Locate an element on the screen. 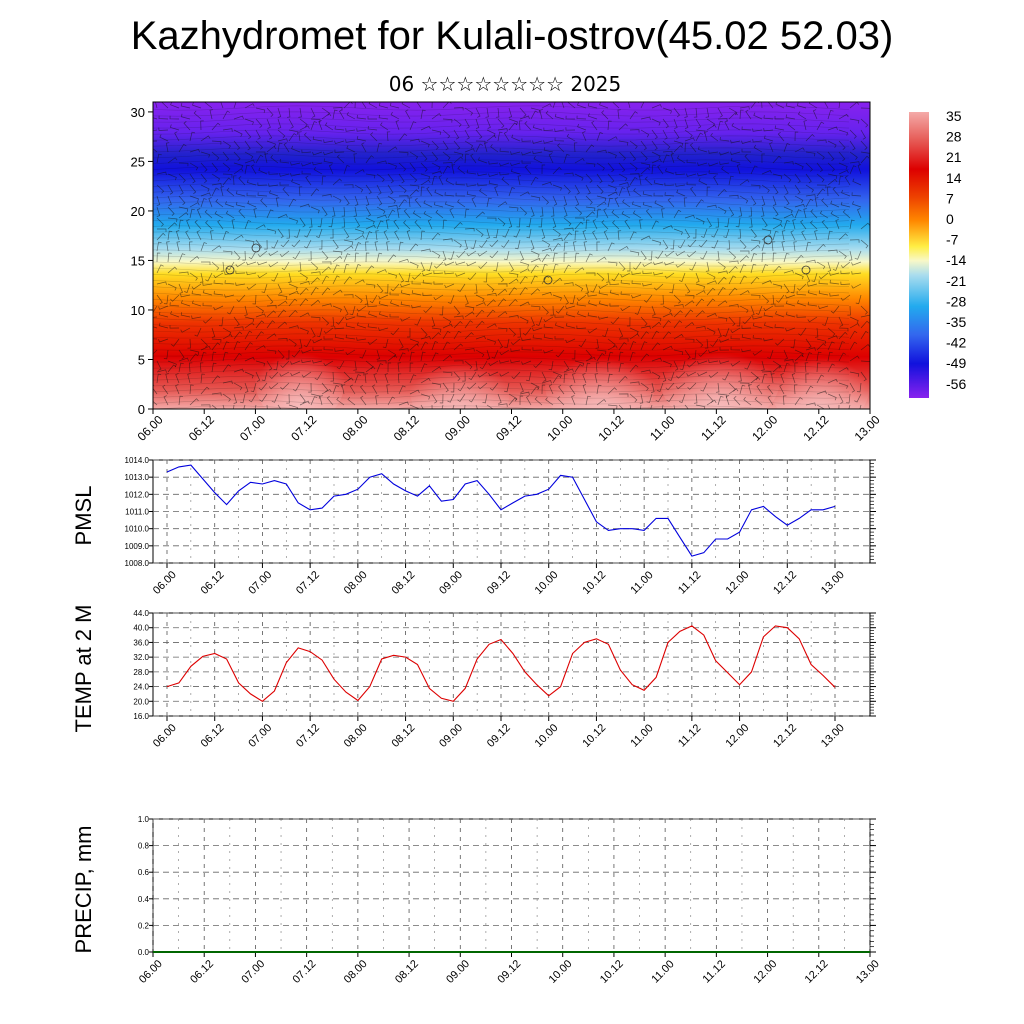 The width and height of the screenshot is (1024, 1024). x-tick-label: 06.00 is located at coordinates (151, 972).